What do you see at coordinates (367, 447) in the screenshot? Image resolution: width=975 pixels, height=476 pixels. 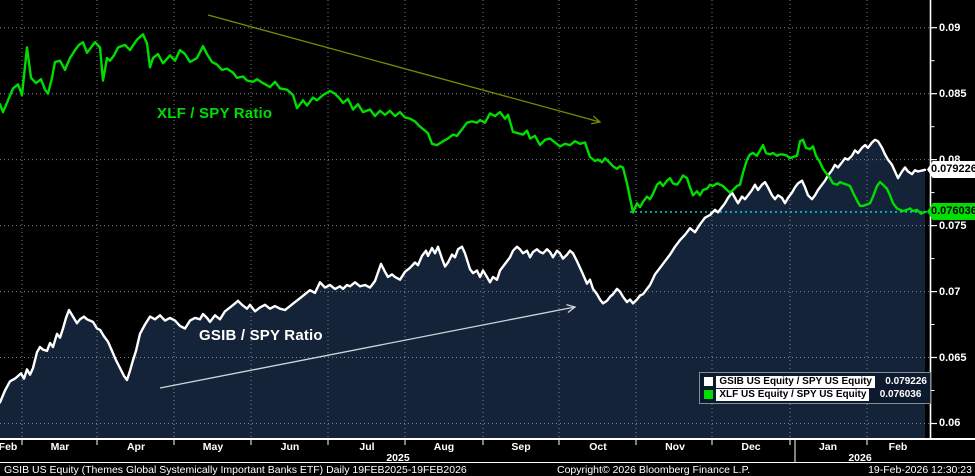 I see `x-axis-month-label: Jul` at bounding box center [367, 447].